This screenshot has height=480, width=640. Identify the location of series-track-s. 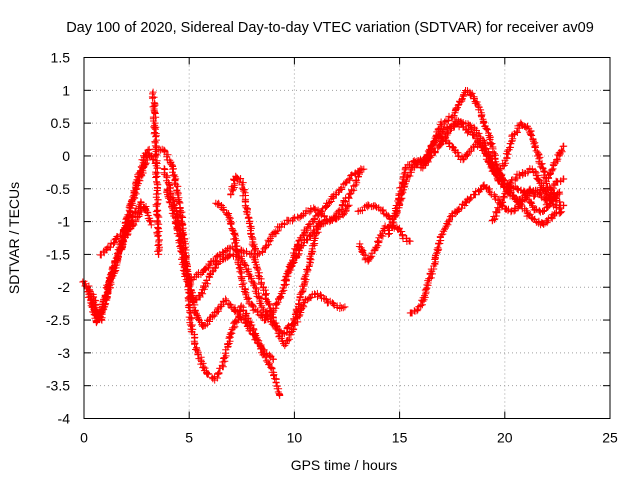
(528, 195).